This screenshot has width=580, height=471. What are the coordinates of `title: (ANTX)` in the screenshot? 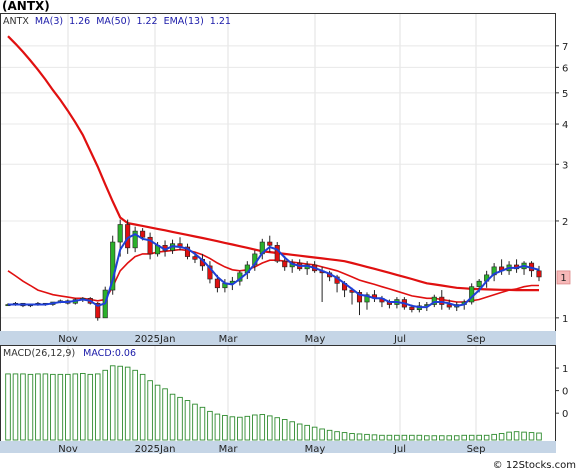 It's located at (26, 6).